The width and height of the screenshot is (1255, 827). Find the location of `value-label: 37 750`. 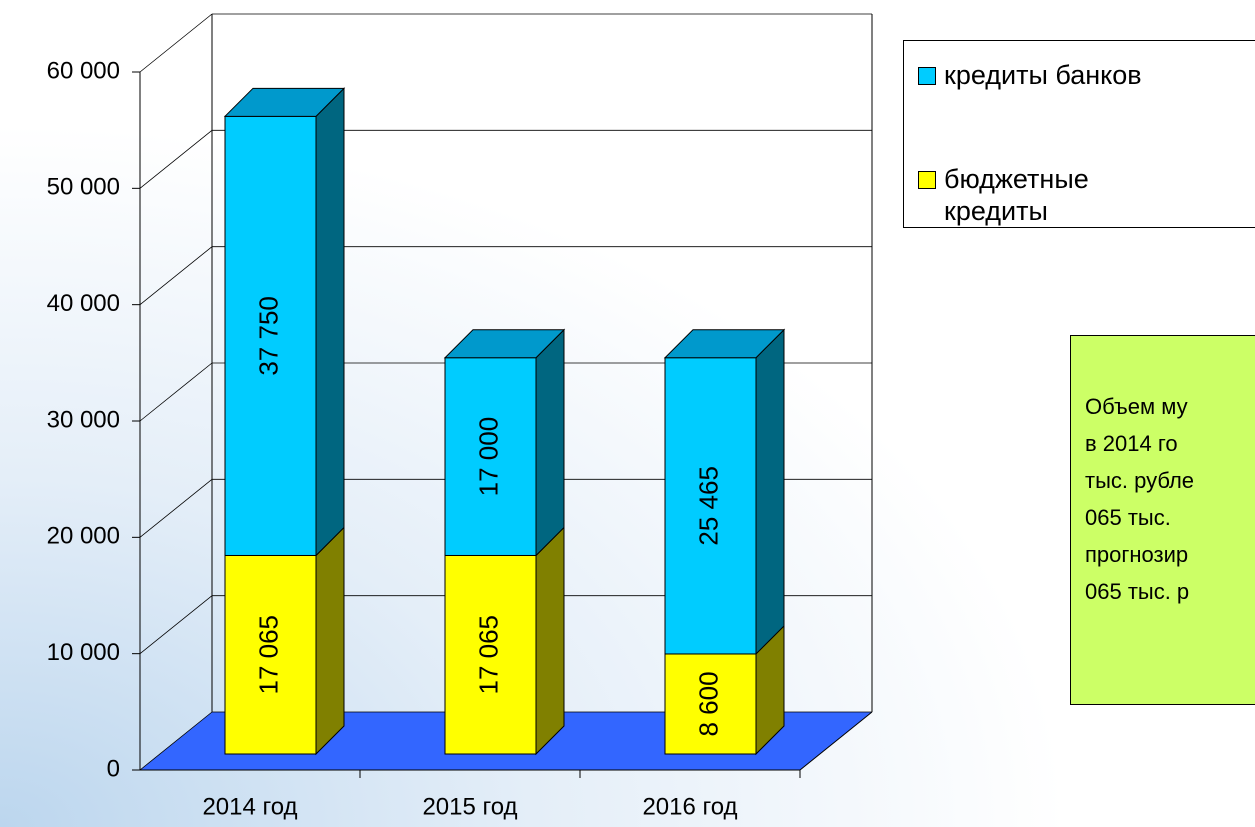

value-label: 37 750 is located at coordinates (268, 336).